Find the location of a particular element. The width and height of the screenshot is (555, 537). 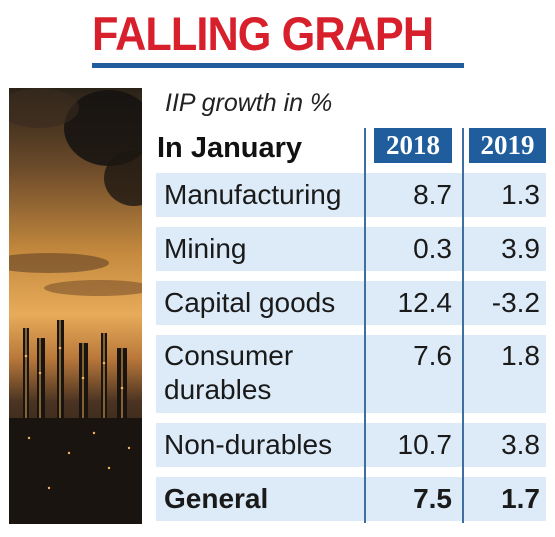

value-2018: 0.3 is located at coordinates (432, 248).